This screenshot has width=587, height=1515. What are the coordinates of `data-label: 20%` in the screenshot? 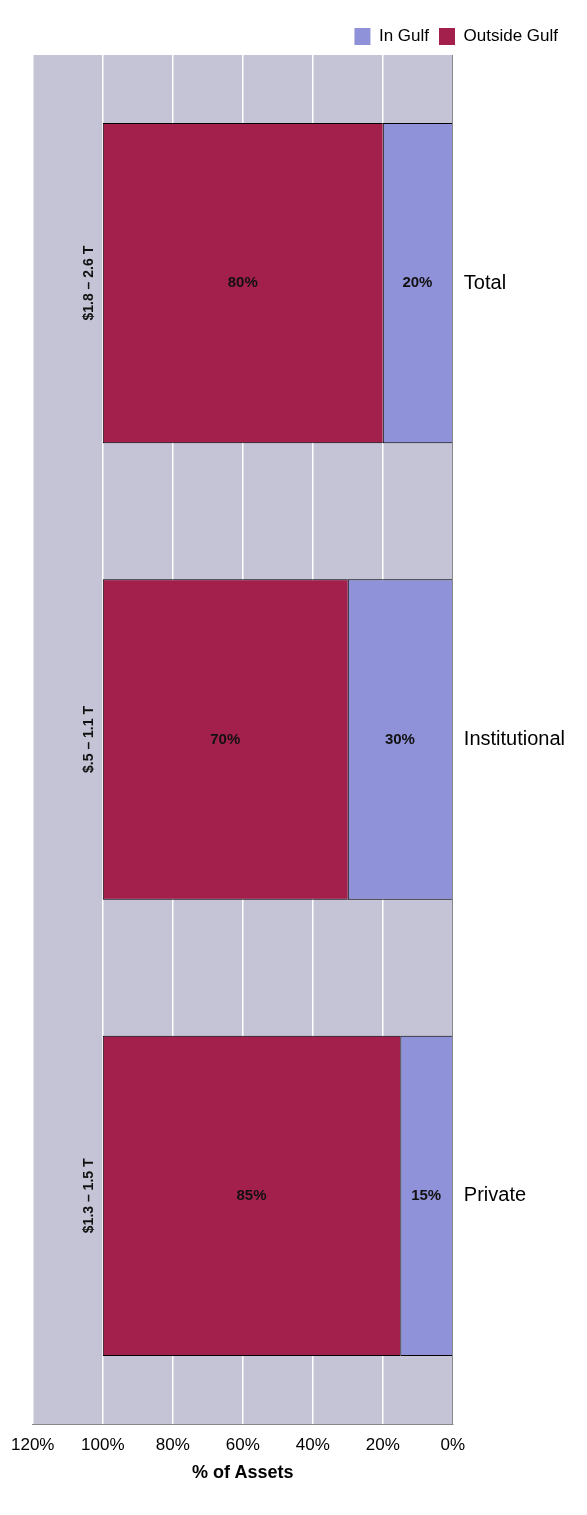 It's located at (417, 282).